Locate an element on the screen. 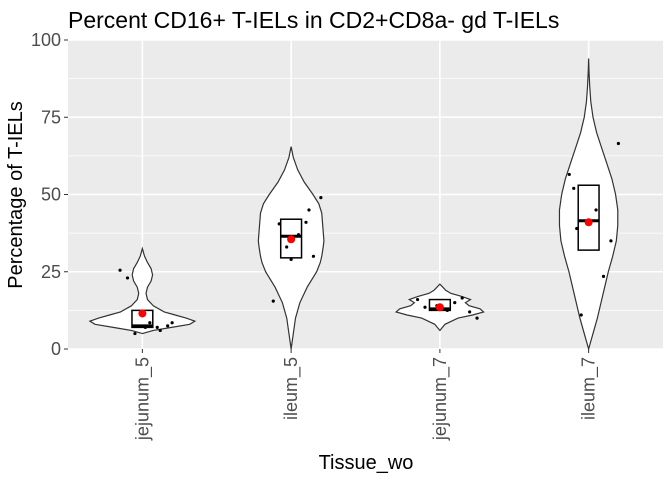 The height and width of the screenshot is (480, 672). x-tick-label: jejunum_5 is located at coordinates (142, 399).